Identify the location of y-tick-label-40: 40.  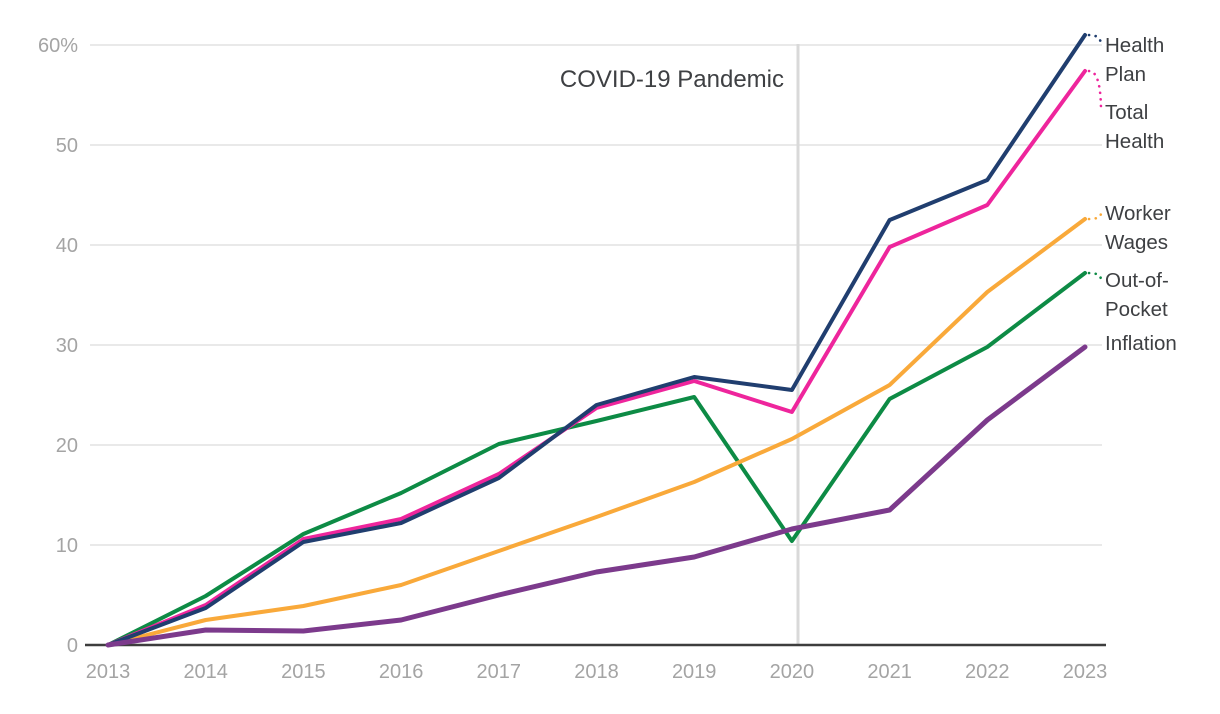
(67, 246).